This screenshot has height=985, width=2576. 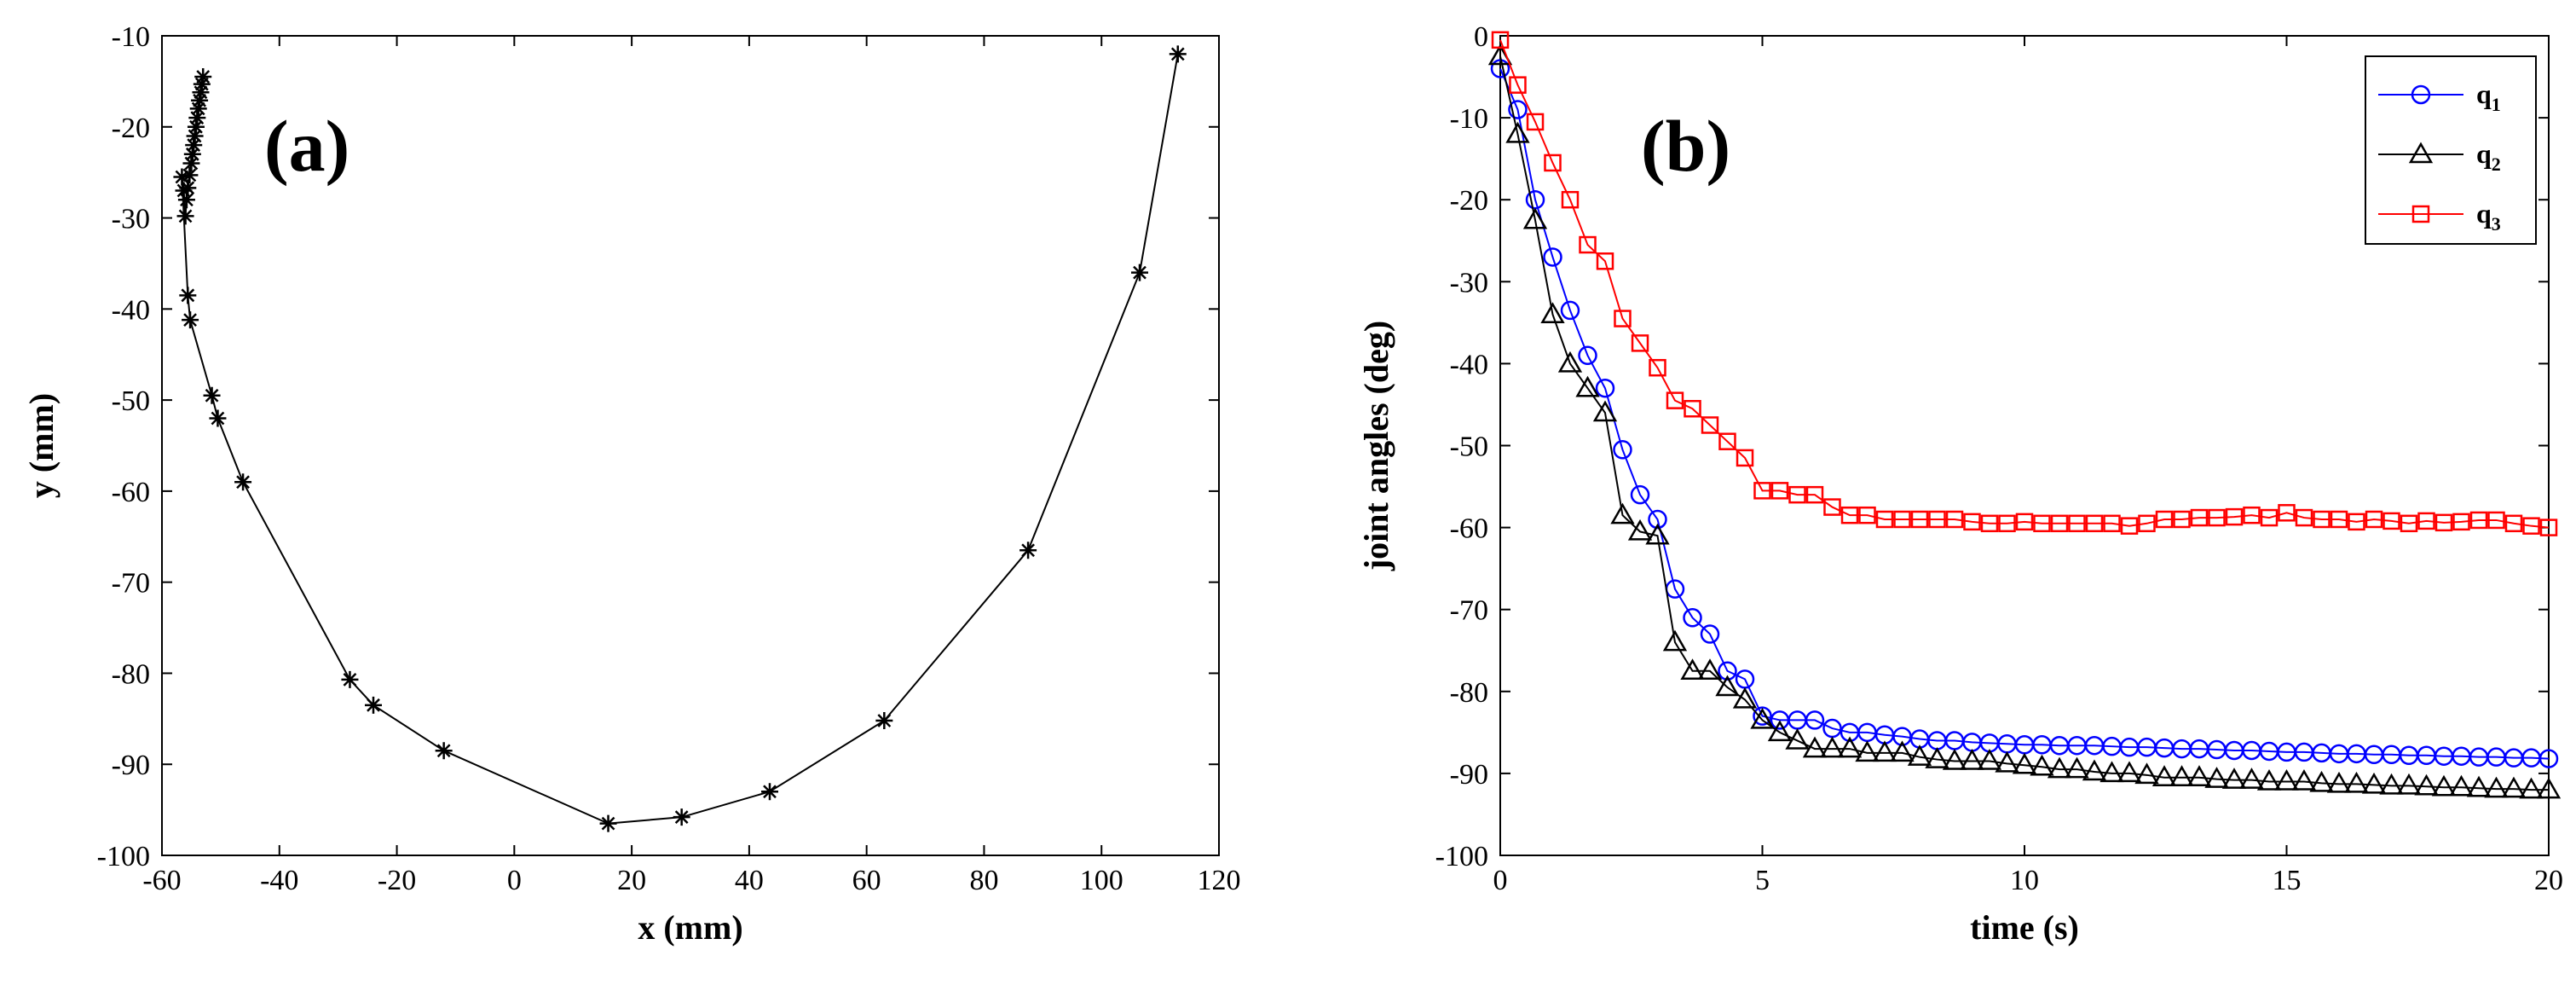 What do you see at coordinates (2024, 928) in the screenshot?
I see `x-axis-label: time (s)` at bounding box center [2024, 928].